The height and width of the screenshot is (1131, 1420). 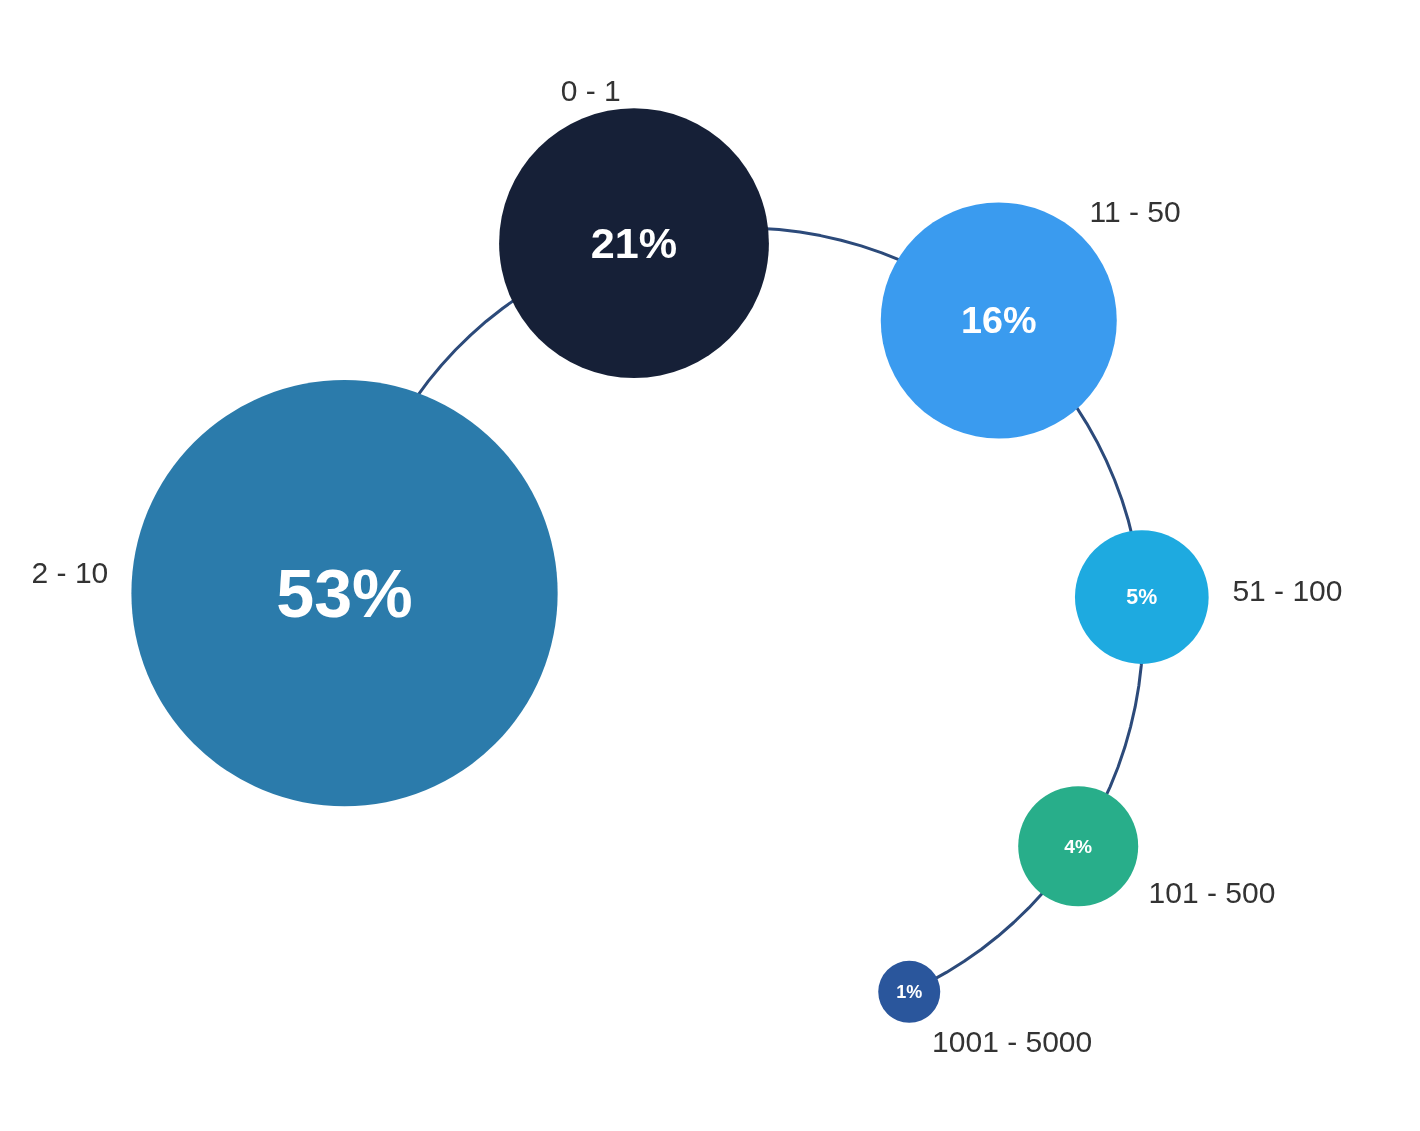 What do you see at coordinates (998, 320) in the screenshot?
I see `data-label: 16%` at bounding box center [998, 320].